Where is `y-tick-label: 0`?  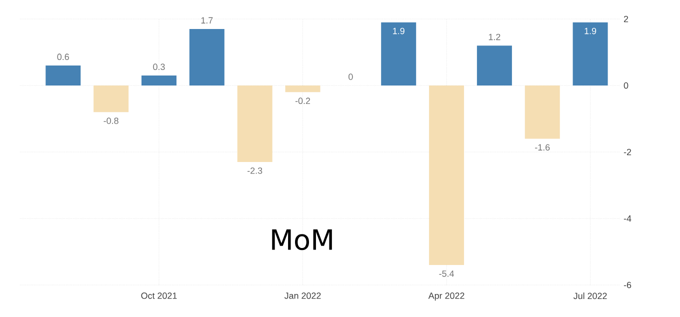
y-tick-label: 0 is located at coordinates (626, 85).